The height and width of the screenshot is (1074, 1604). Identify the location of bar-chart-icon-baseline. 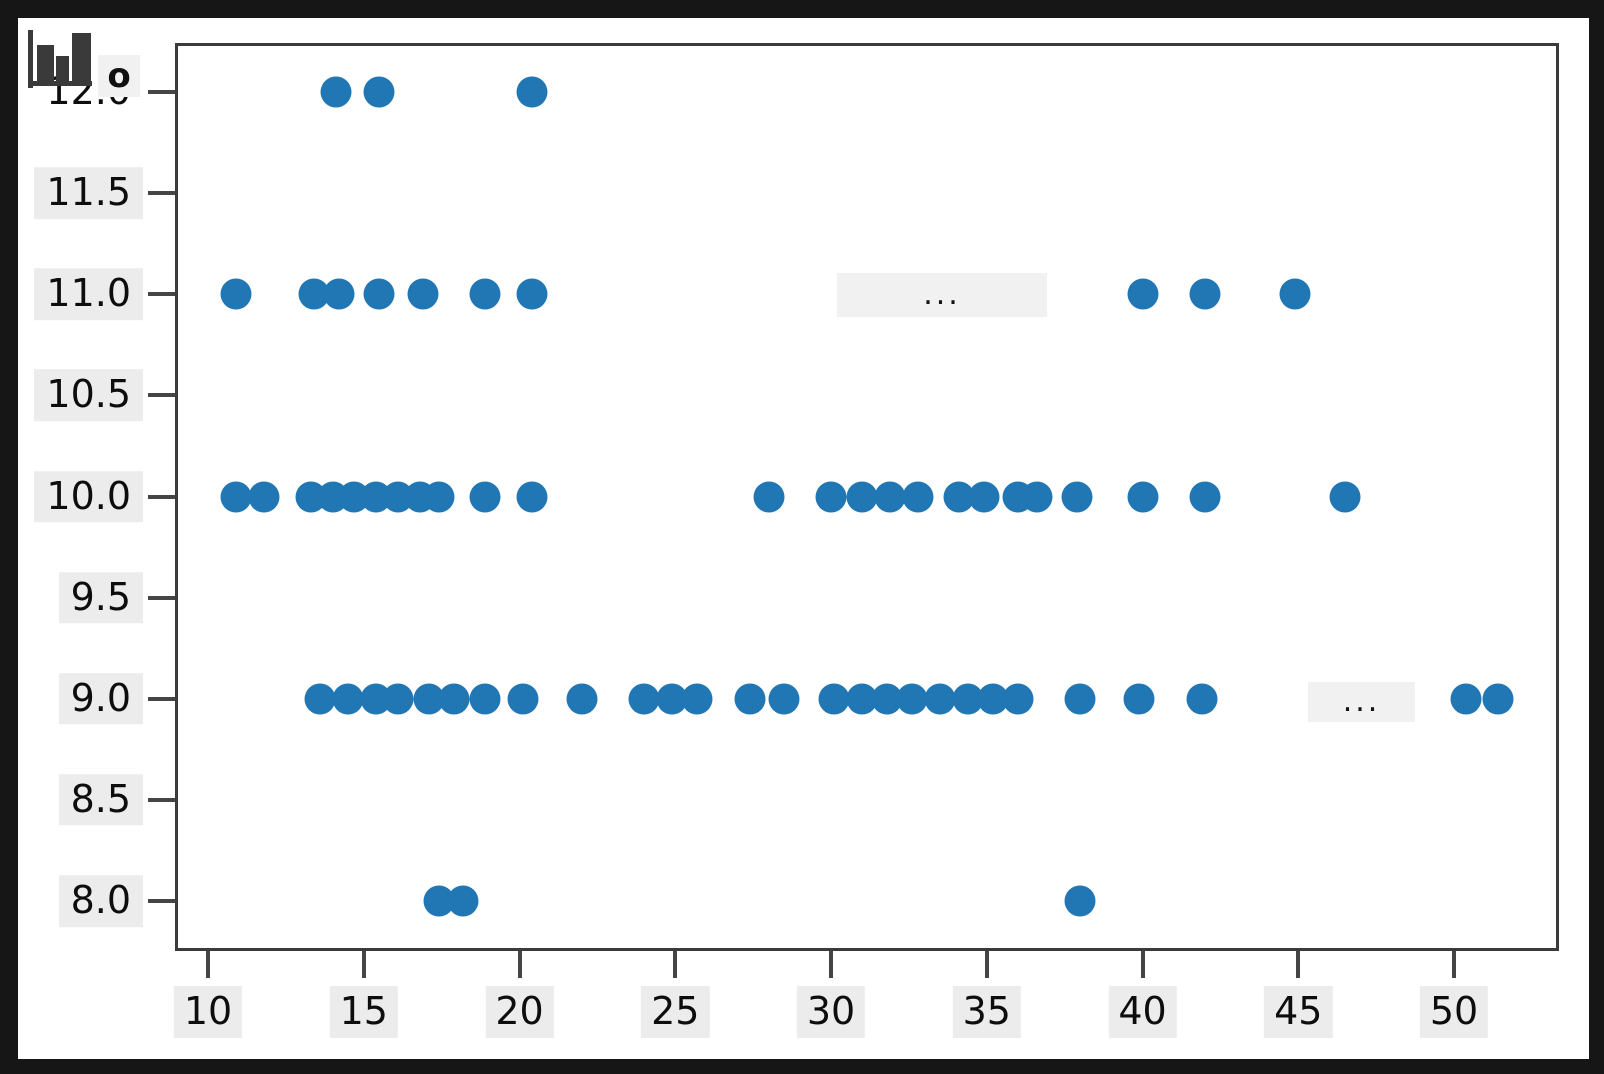
(60, 83).